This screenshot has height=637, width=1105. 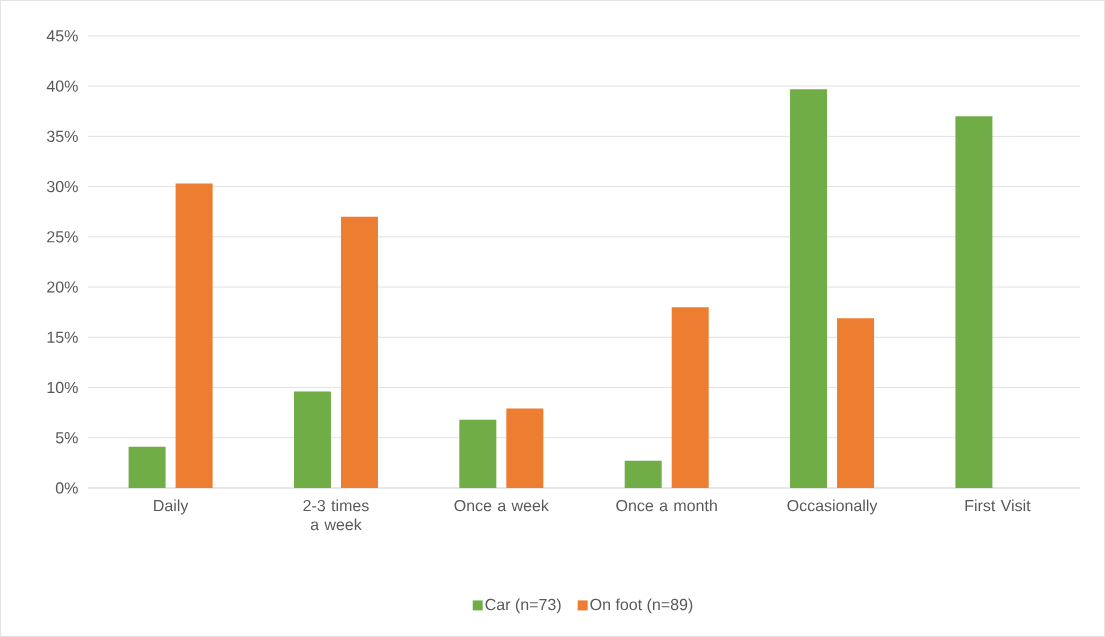 I want to click on y-tick-label: 25%, so click(x=62, y=237).